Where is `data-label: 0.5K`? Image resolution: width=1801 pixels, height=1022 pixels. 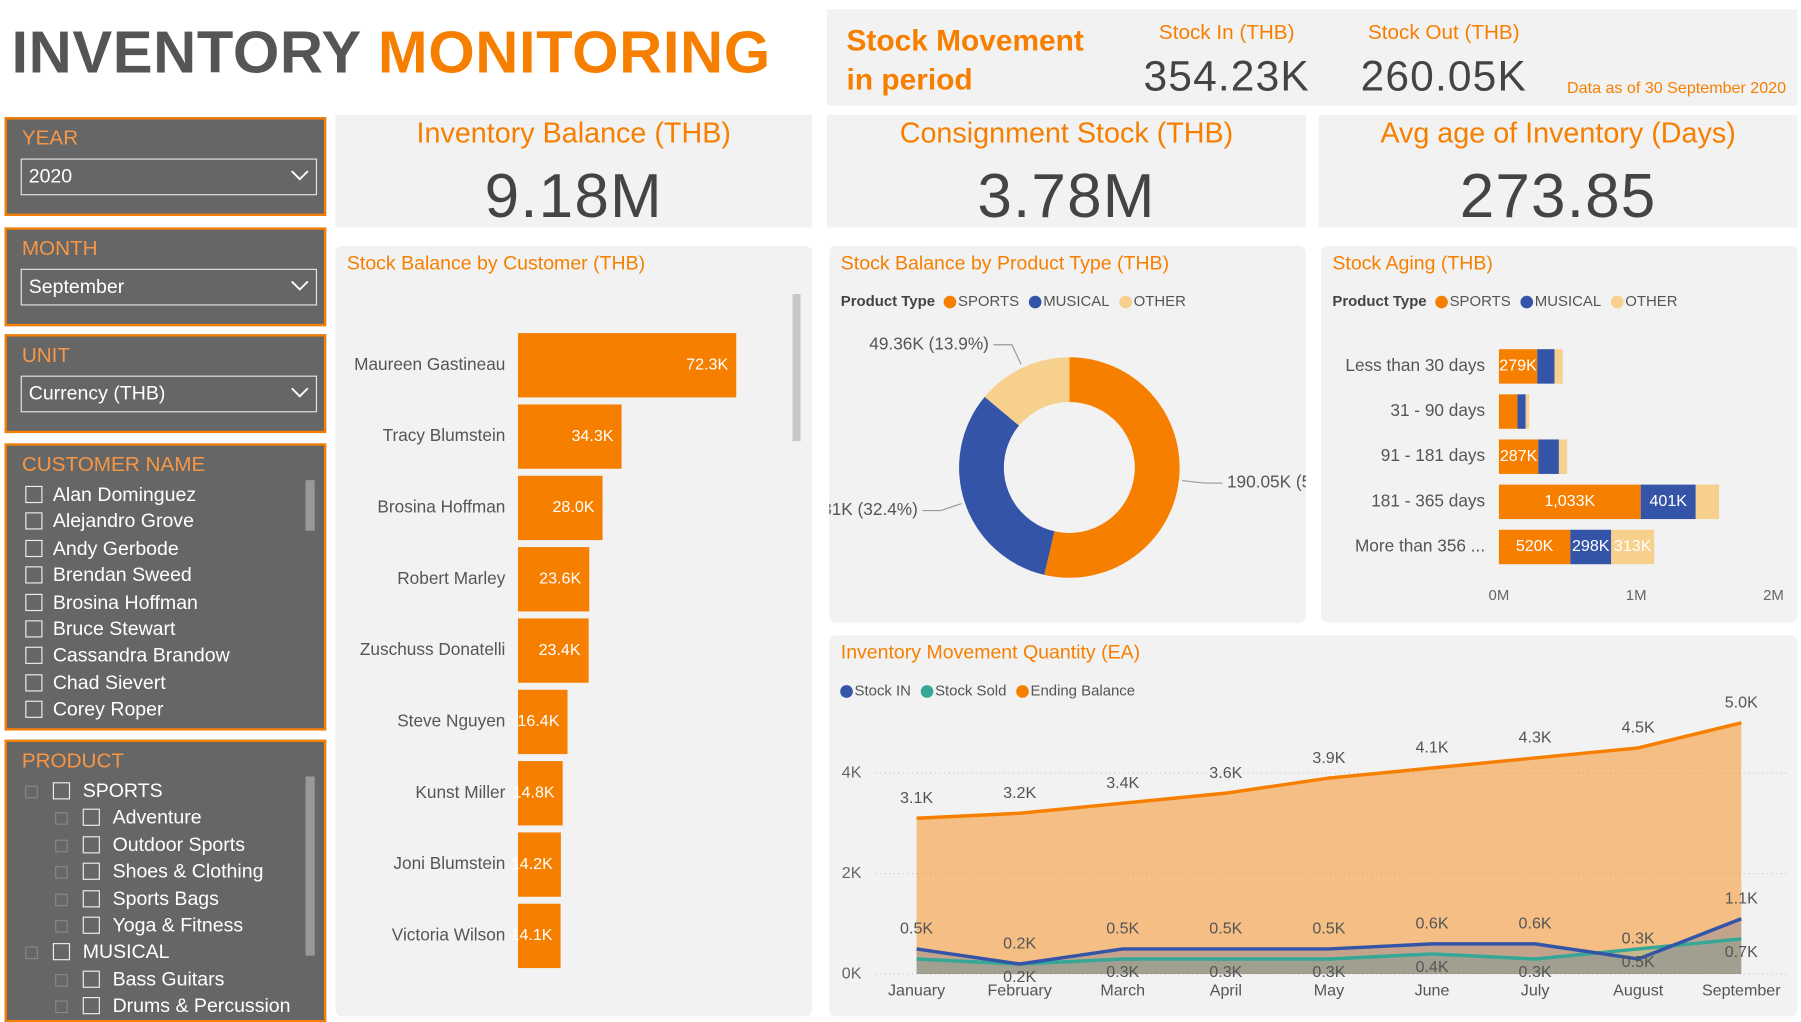
data-label: 0.5K is located at coordinates (916, 929).